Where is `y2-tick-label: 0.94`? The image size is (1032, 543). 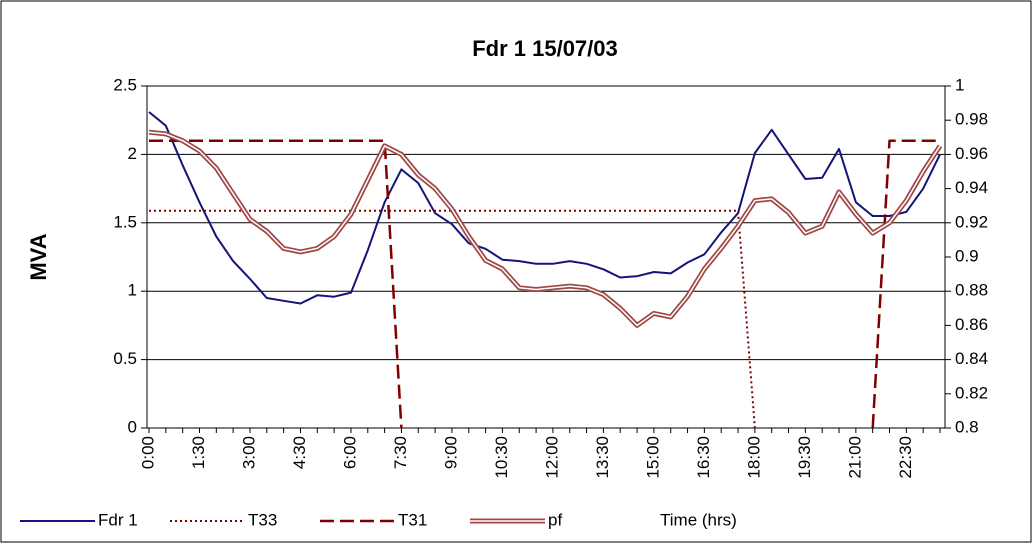 y2-tick-label: 0.94 is located at coordinates (971, 187).